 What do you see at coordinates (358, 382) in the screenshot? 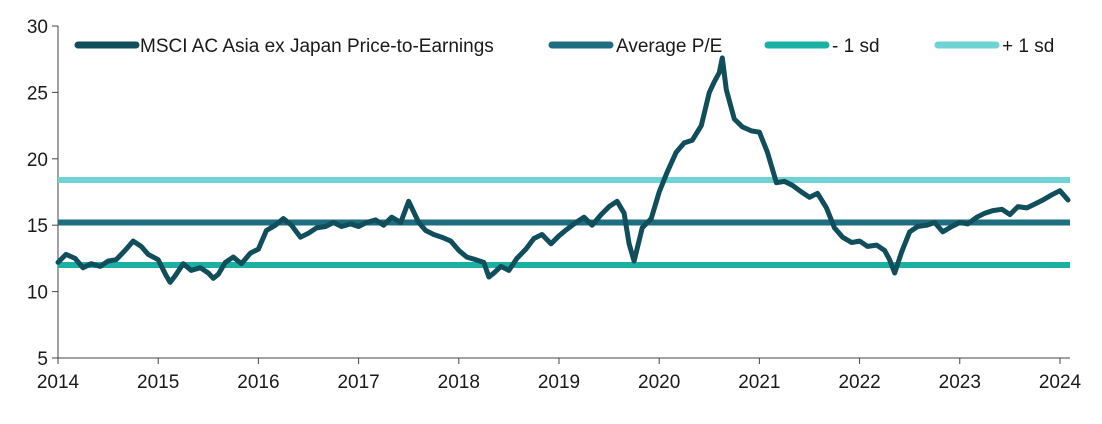
I see `x-tick-label: 2017` at bounding box center [358, 382].